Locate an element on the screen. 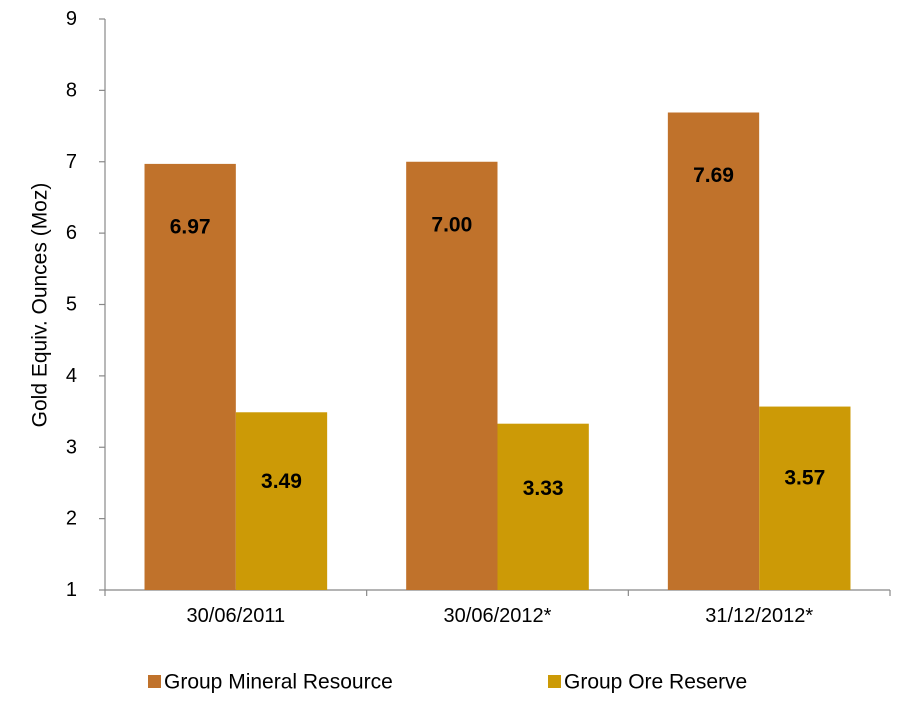 The width and height of the screenshot is (902, 710). y-axis-title: Gold Equiv. Ounces (Moz) is located at coordinates (40, 305).